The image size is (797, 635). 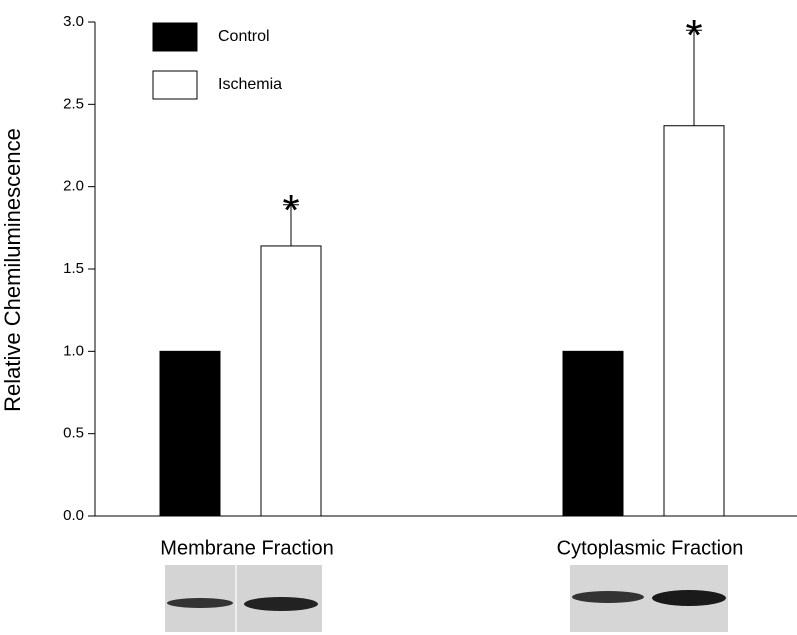 I want to click on y-tick-label: 1.0, so click(x=73, y=350).